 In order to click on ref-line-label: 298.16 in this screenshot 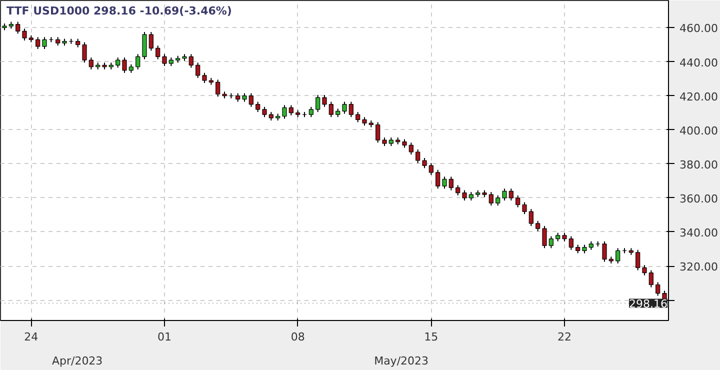, I will do `click(648, 304)`.